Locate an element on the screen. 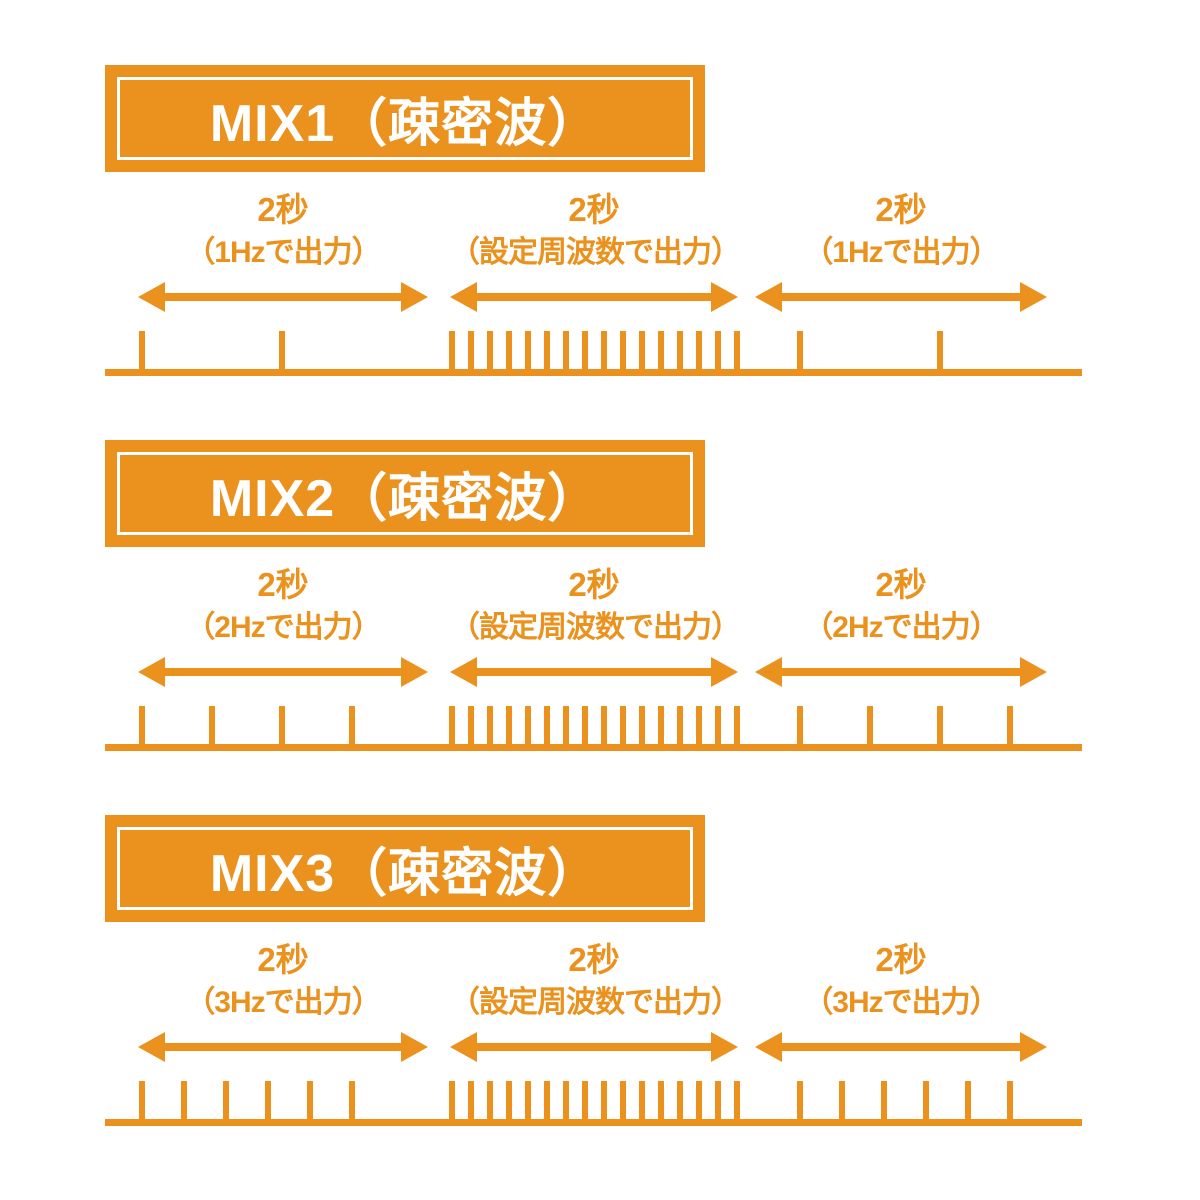 The image size is (1200, 1200). mix3-seg3-double-arrow-icon is located at coordinates (901, 1047).